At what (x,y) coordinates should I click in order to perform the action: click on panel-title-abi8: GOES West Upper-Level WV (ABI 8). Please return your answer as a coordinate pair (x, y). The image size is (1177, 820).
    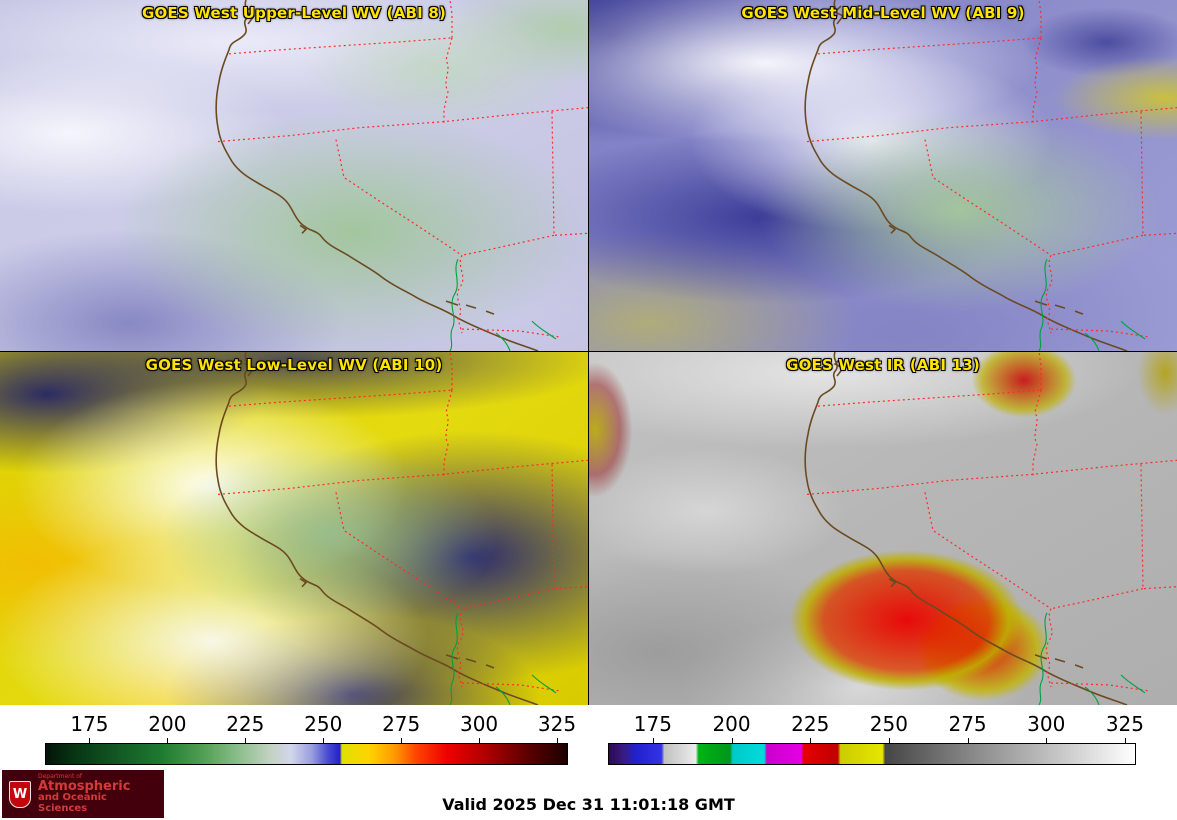
    Looking at the image, I should click on (294, 13).